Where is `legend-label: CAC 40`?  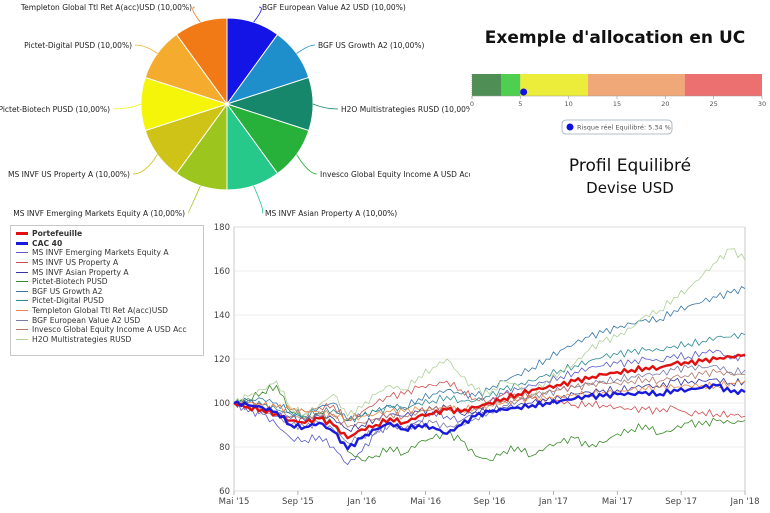 legend-label: CAC 40 is located at coordinates (47, 243).